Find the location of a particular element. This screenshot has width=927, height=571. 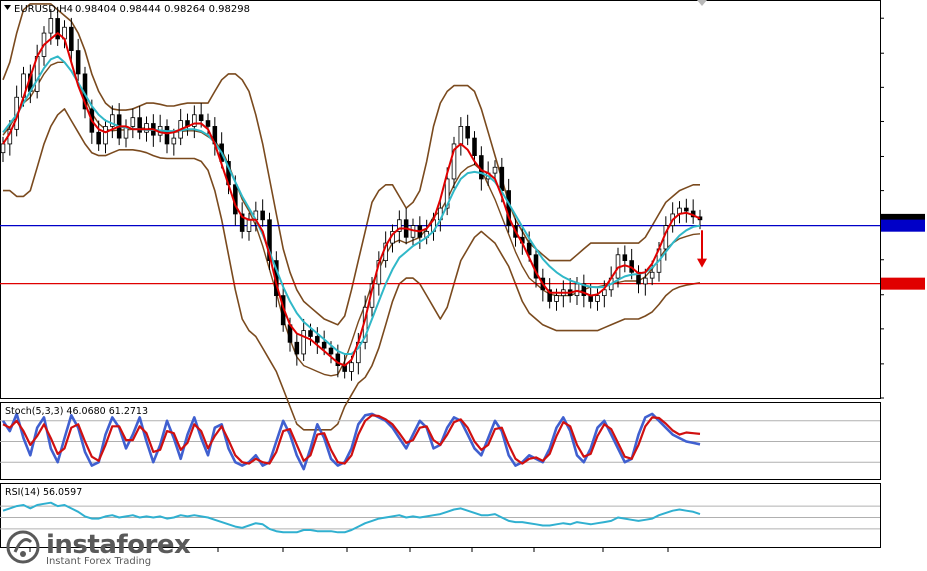

stoch-header: Stoch(5,3,3) 46.0680 61.2713 is located at coordinates (76, 411).